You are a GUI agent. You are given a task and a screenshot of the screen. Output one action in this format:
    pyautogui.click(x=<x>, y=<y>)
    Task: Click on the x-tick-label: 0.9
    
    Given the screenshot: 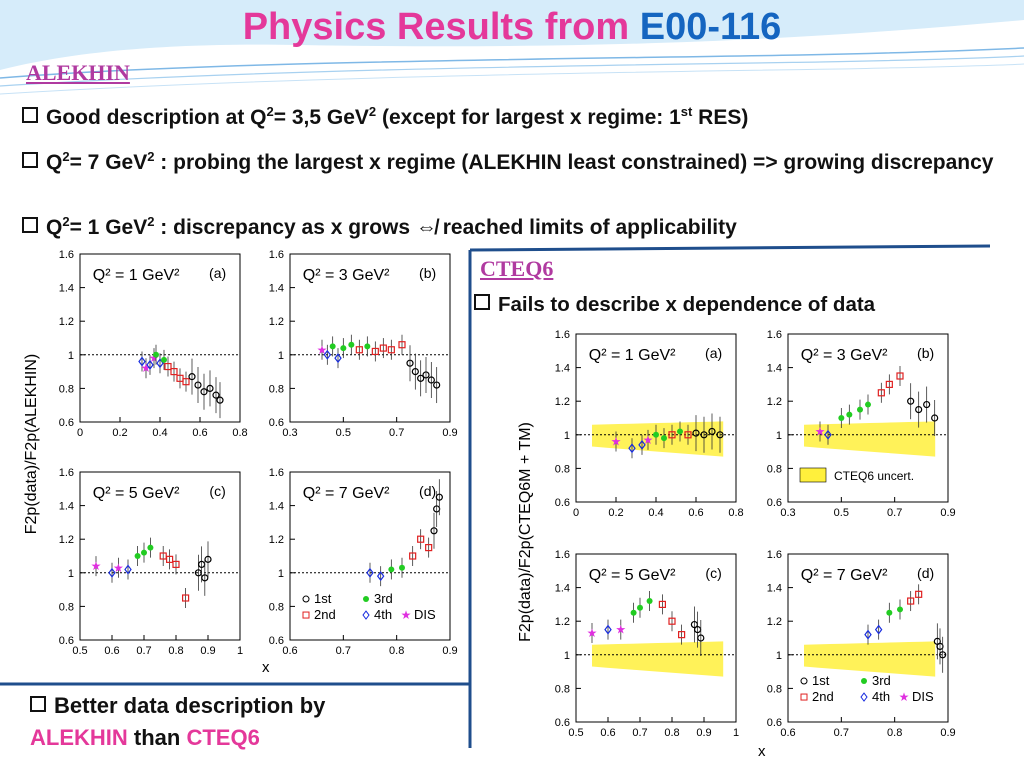 What is the action you would take?
    pyautogui.click(x=449, y=433)
    